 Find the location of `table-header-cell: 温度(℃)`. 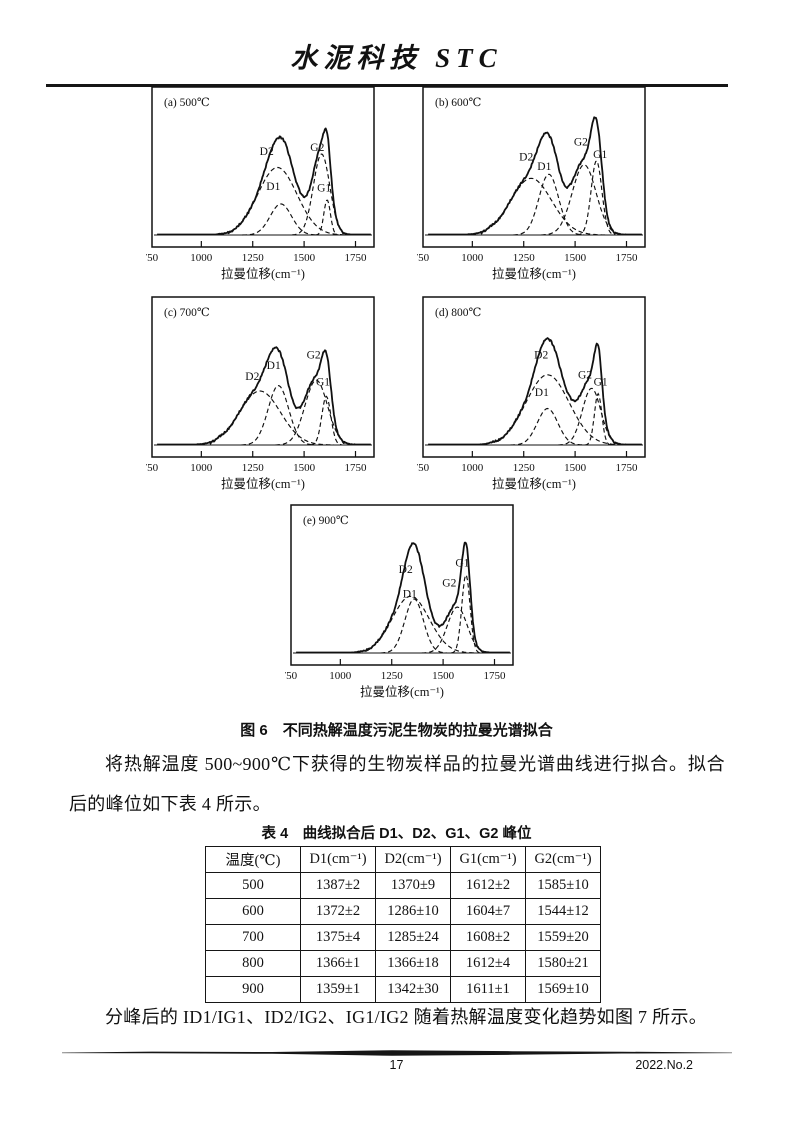

table-header-cell: 温度(℃) is located at coordinates (253, 859).